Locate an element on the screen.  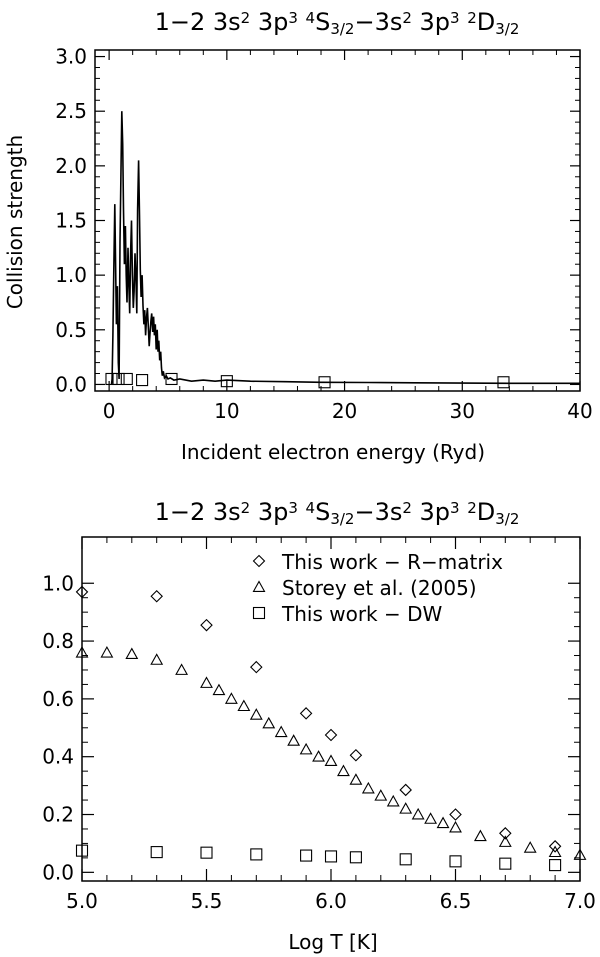
y-tick-label: 0.8 is located at coordinates (58, 641).